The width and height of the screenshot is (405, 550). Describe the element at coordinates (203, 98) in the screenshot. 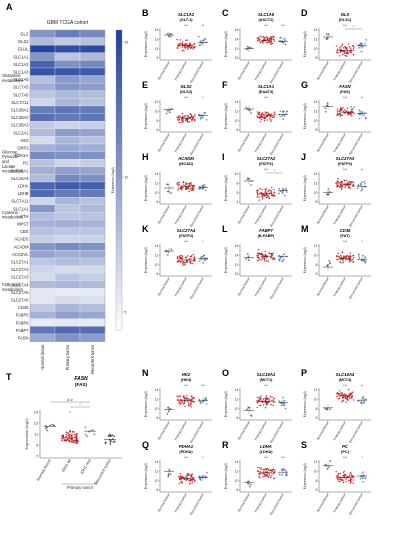

I see `significance-mark: *` at that location.